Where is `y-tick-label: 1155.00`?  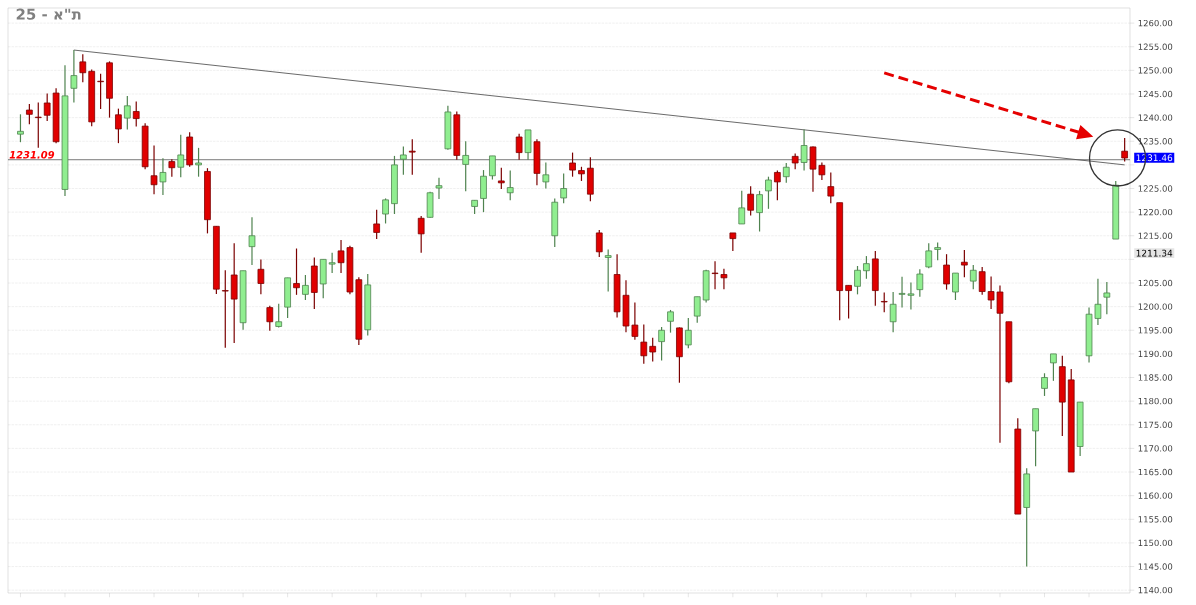
y-tick-label: 1155.00 is located at coordinates (1155, 519).